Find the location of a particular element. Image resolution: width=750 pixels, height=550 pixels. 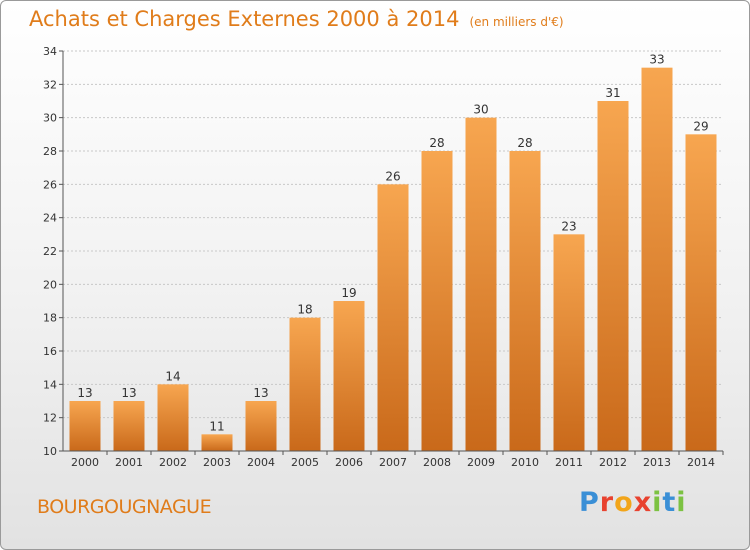

bar-2014 is located at coordinates (701, 293).